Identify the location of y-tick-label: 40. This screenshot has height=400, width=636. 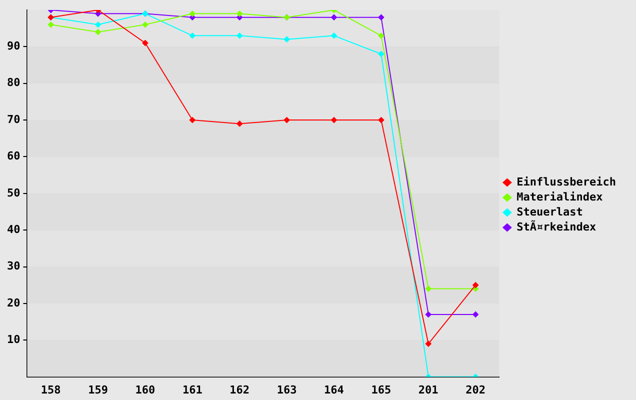
(13, 229).